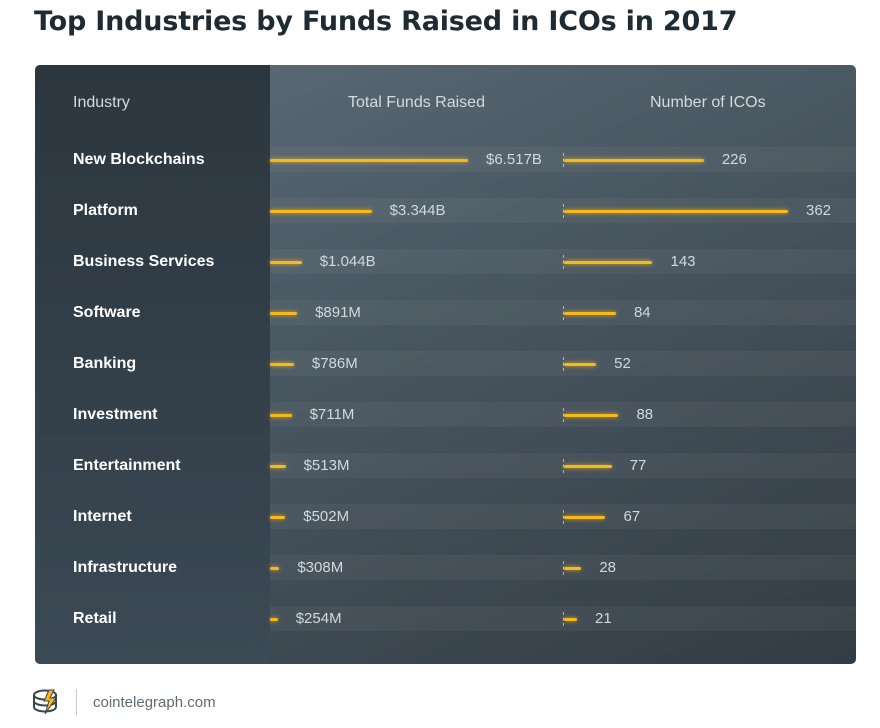 Image resolution: width=880 pixels, height=728 pixels. I want to click on cointelegraph-logo-icon, so click(45, 702).